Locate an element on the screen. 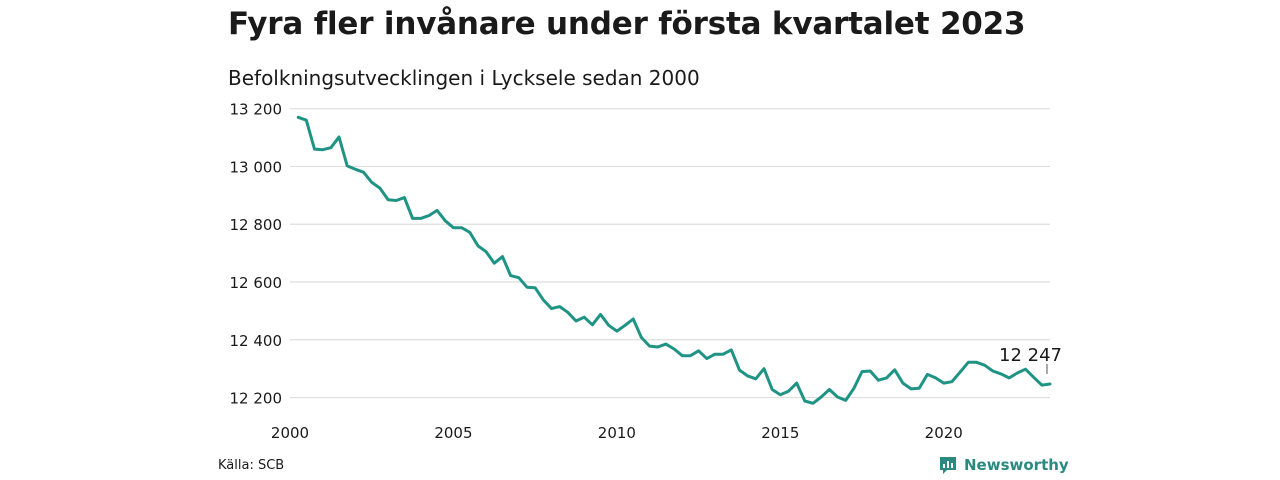  y-tick-label: 12 600 is located at coordinates (256, 283).